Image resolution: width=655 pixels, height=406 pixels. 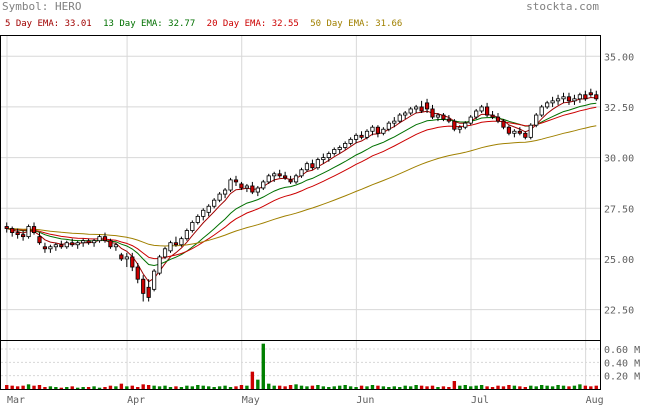 I want to click on month-label: May, so click(x=251, y=400).